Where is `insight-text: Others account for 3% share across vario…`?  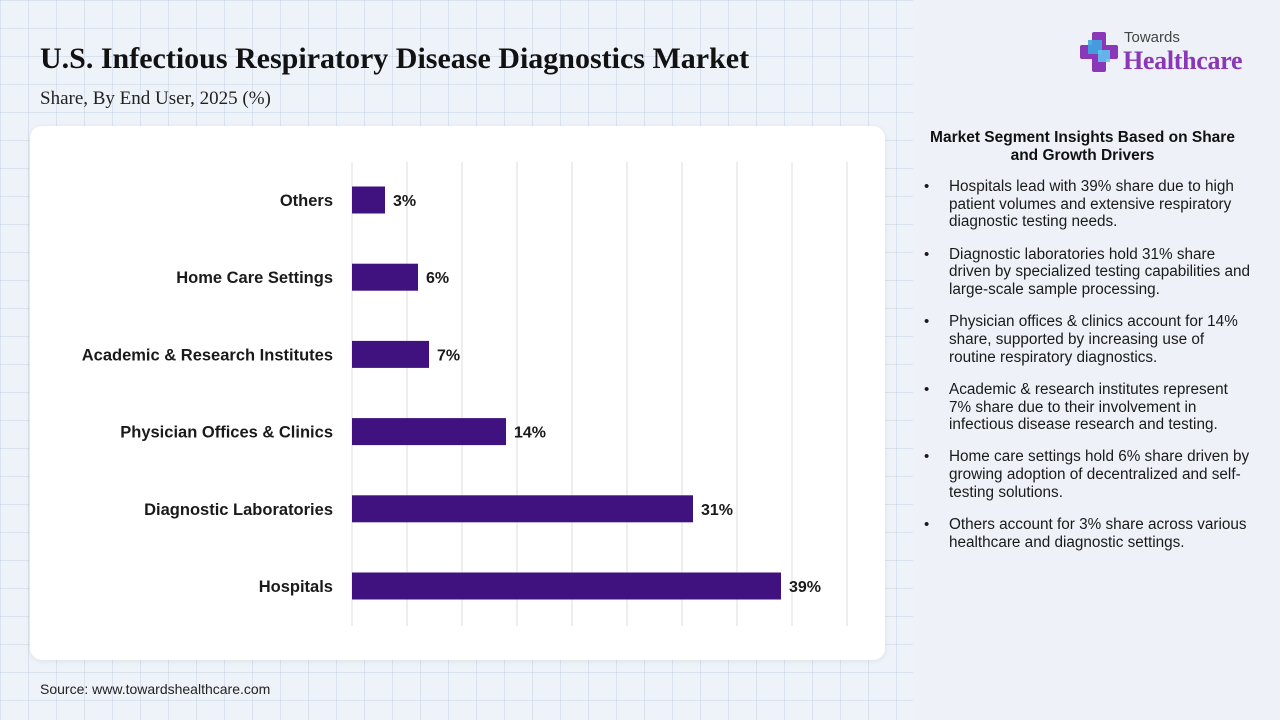
insight-text: Others account for 3% share across vario… is located at coordinates (1098, 533).